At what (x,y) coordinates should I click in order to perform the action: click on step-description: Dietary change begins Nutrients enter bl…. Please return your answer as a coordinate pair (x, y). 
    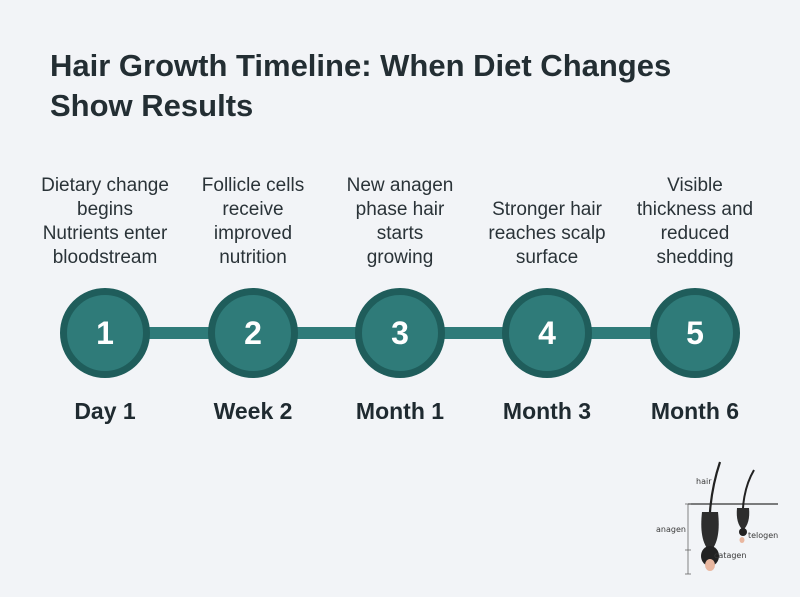
    Looking at the image, I should click on (105, 222).